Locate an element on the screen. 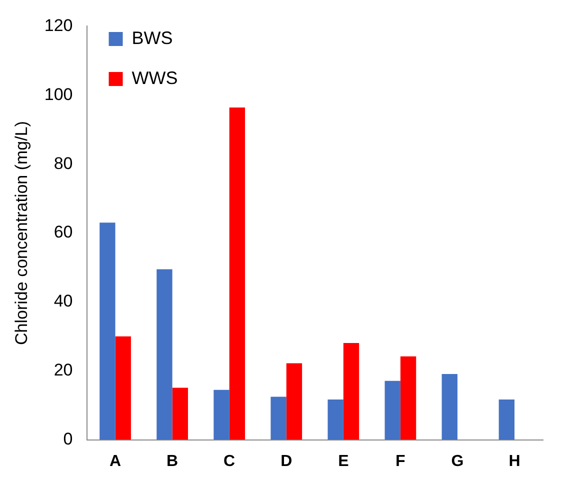 This screenshot has width=571, height=491. y-tick-label: 120 is located at coordinates (58, 25).